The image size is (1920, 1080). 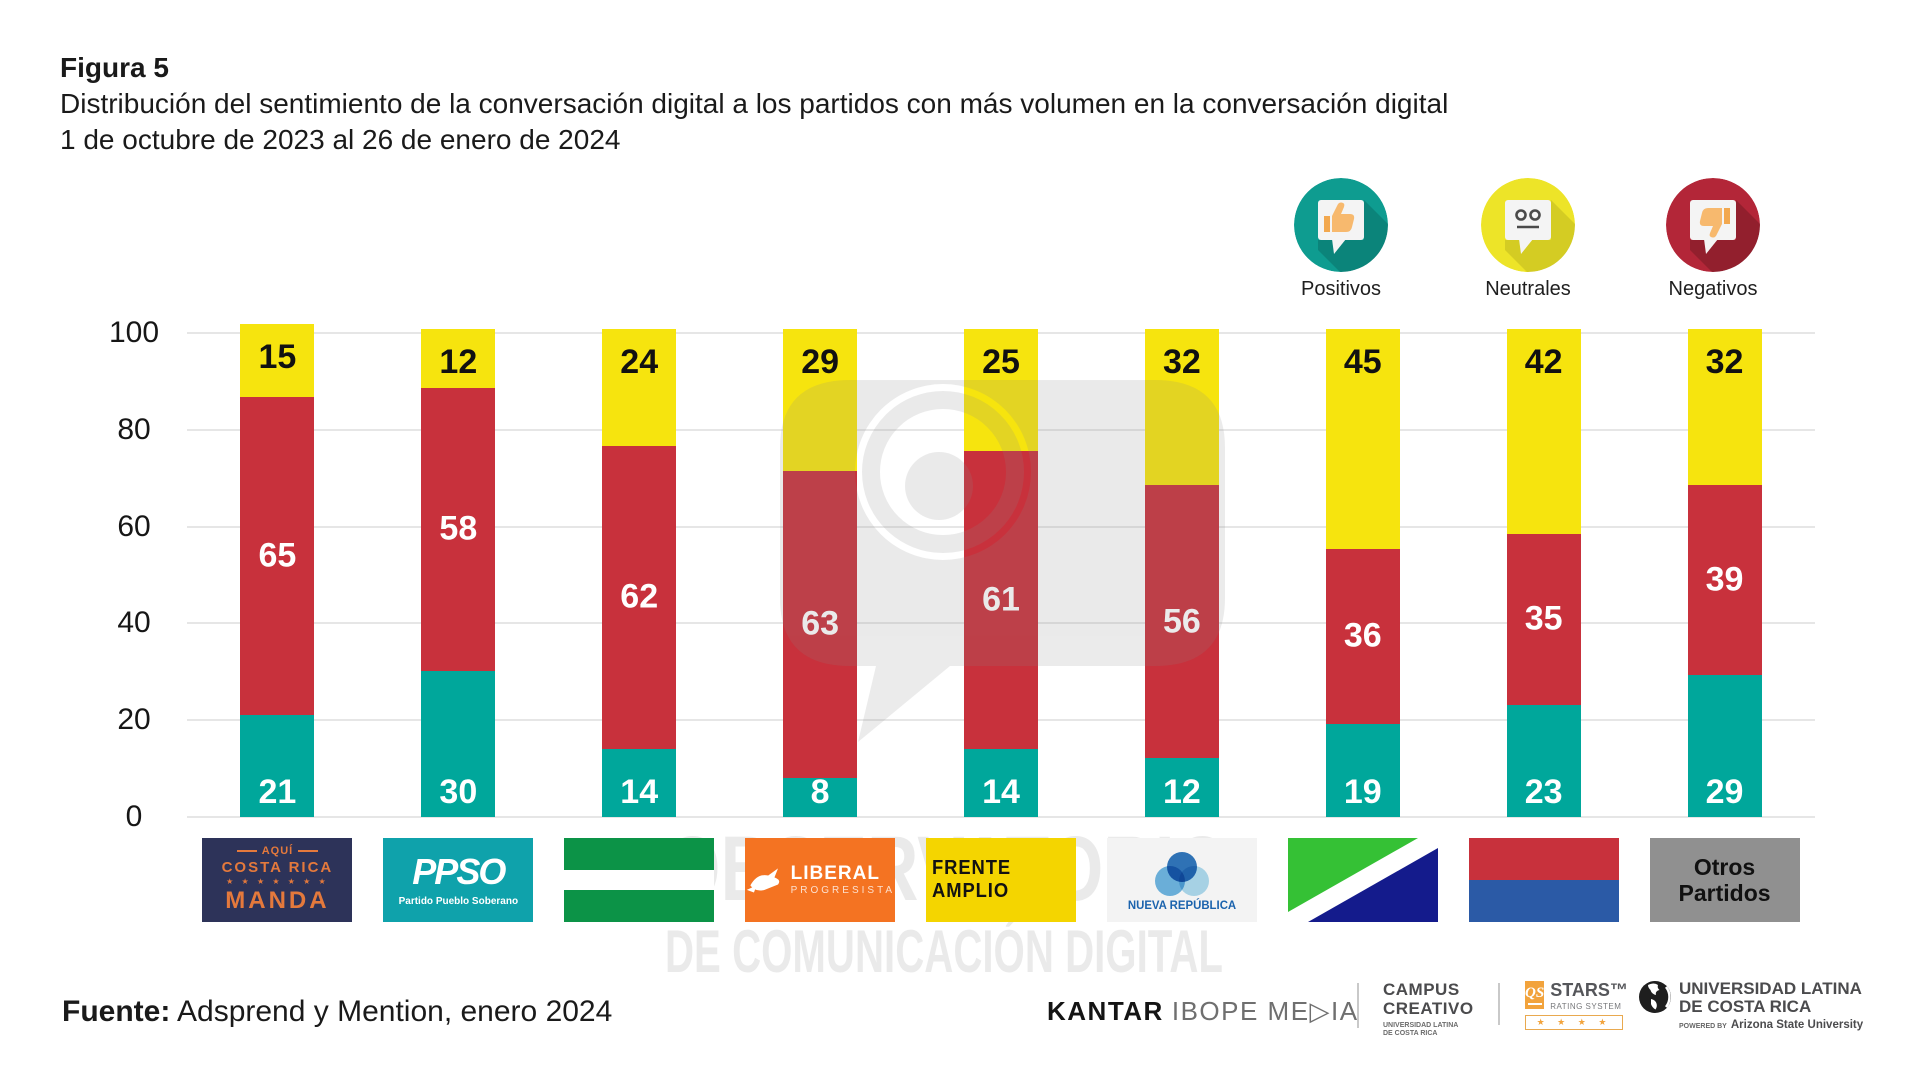 I want to click on thumb-up-glyph, so click(x=1339, y=217).